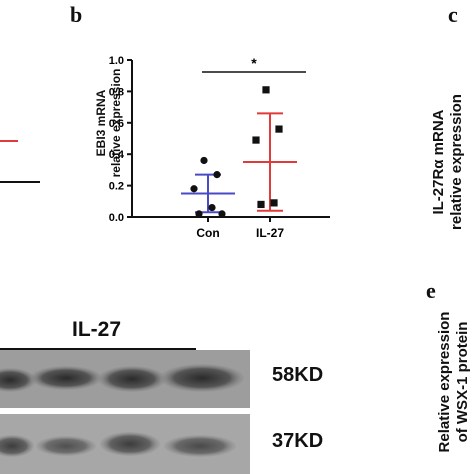 This screenshot has width=474, height=474. Describe the element at coordinates (202, 378) in the screenshot. I see `band-58kd-lane4` at that location.